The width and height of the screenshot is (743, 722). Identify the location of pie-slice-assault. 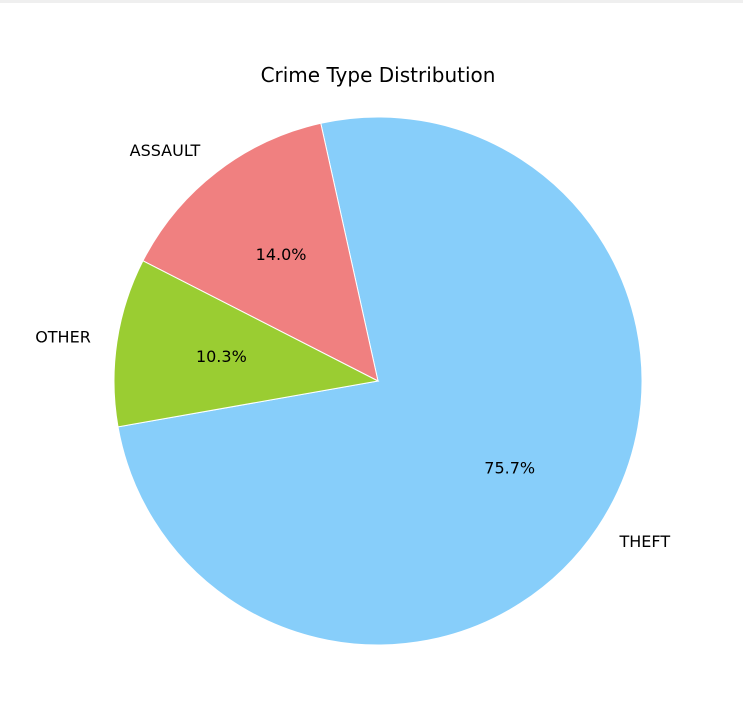
(260, 252).